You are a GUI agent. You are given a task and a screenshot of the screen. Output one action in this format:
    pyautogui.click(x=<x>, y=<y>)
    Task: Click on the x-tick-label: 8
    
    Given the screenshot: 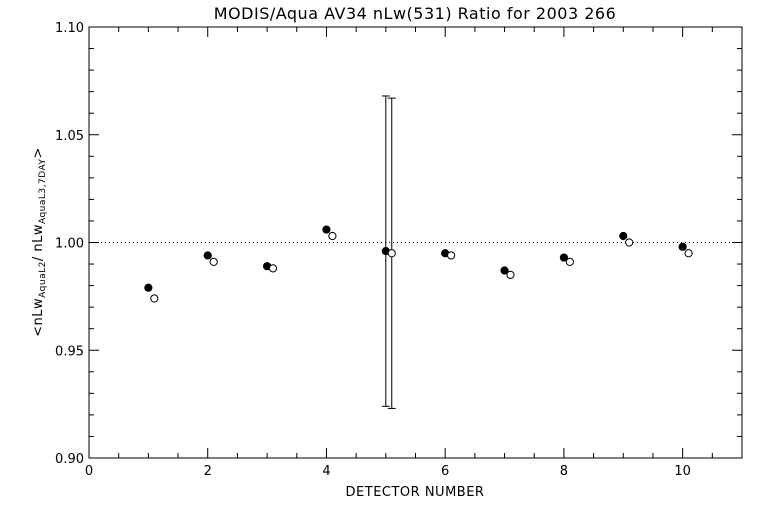 What is the action you would take?
    pyautogui.click(x=564, y=471)
    